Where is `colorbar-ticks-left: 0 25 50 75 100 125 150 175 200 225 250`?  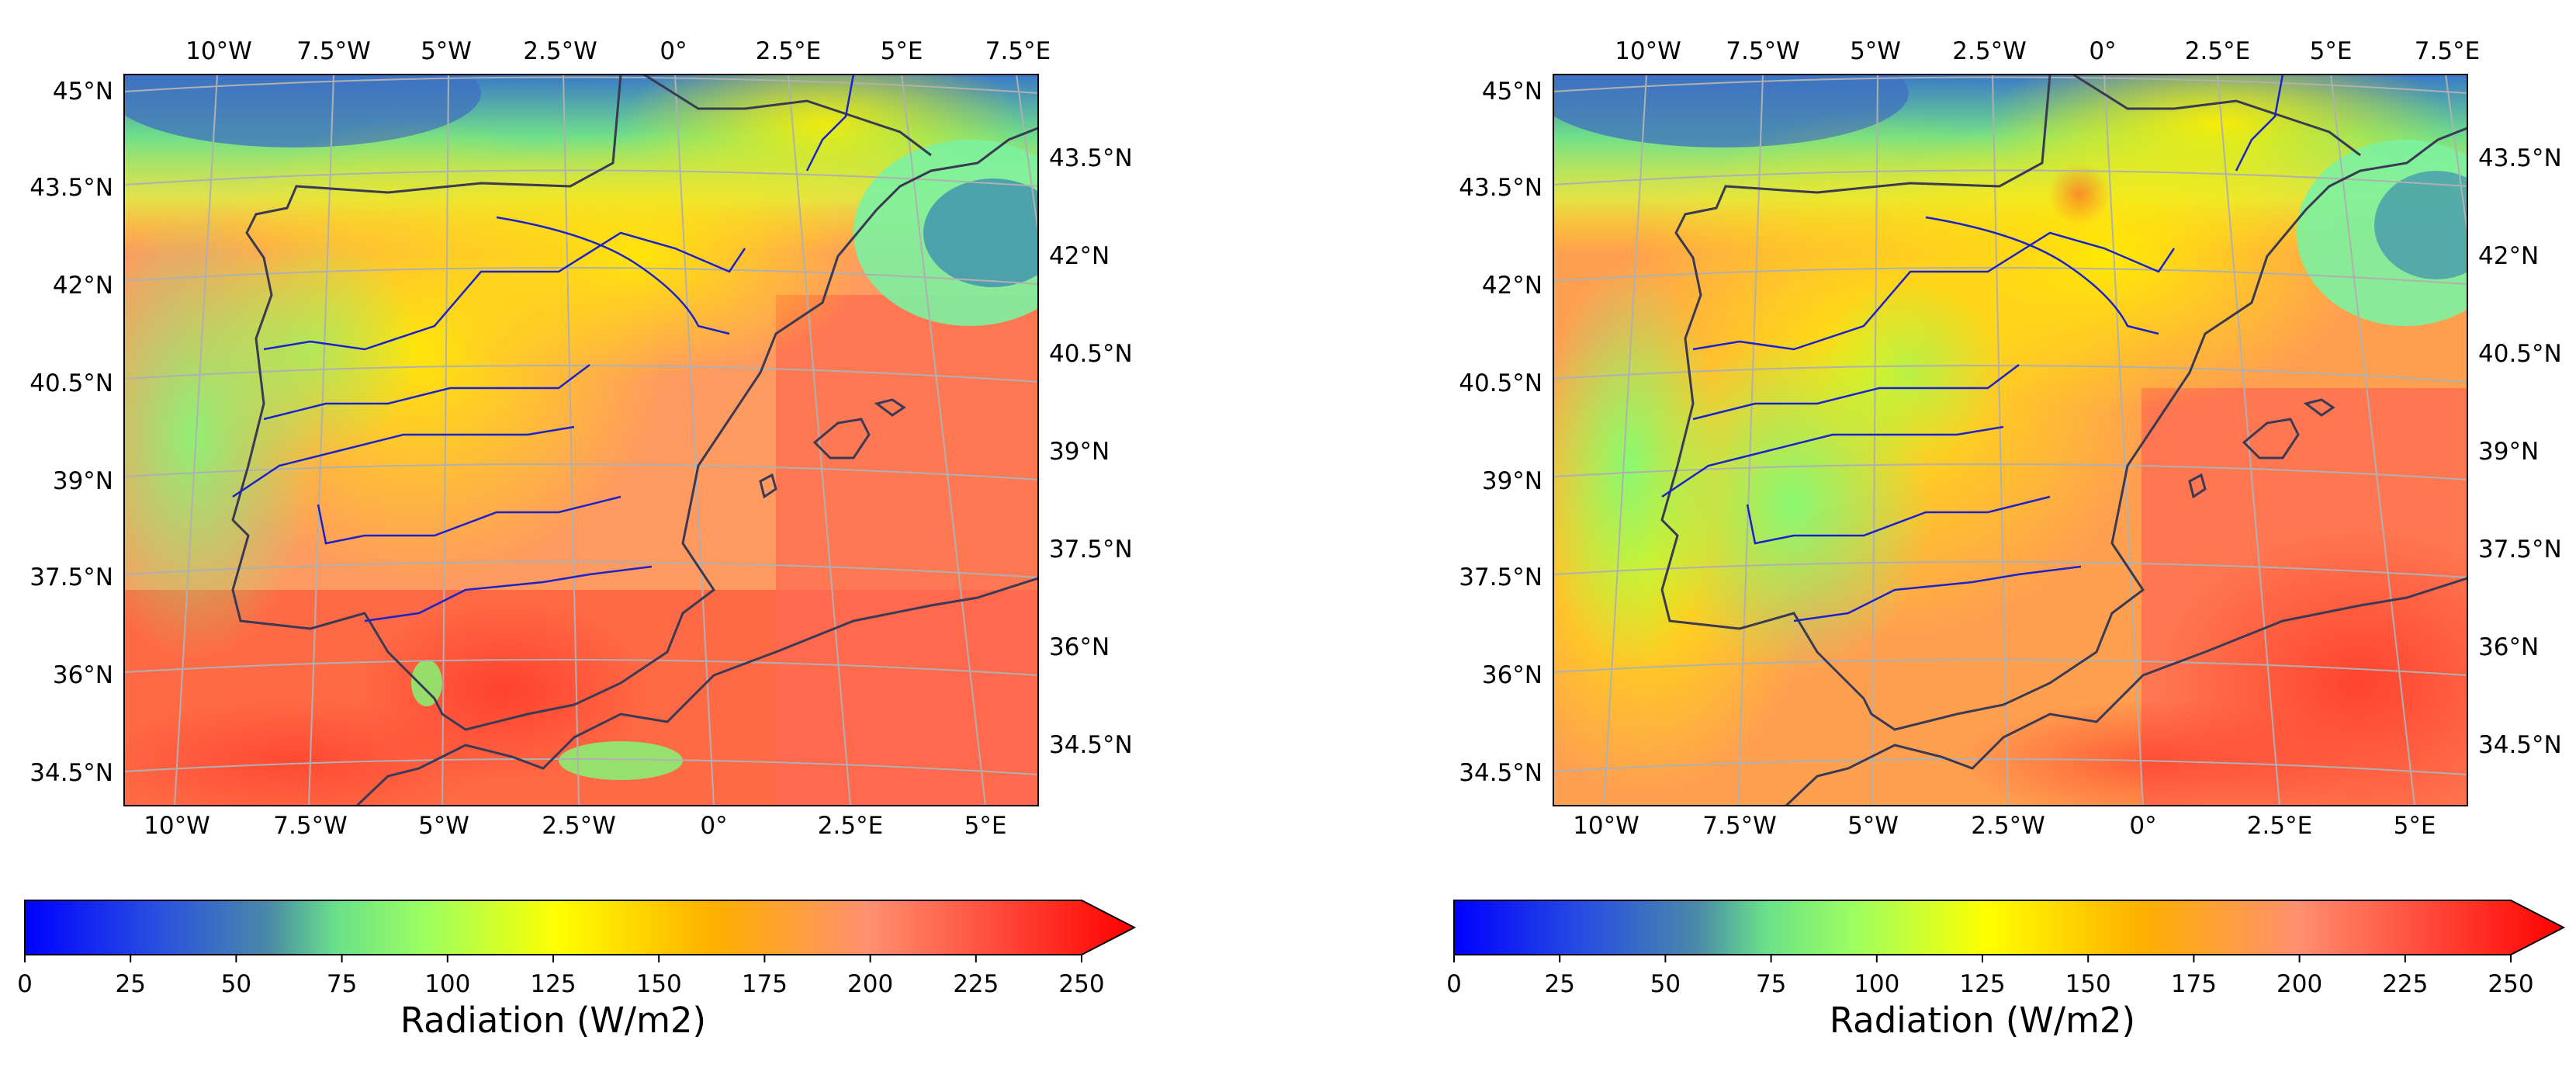 colorbar-ticks-left: 0 25 50 75 100 125 150 175 200 225 250 is located at coordinates (561, 977).